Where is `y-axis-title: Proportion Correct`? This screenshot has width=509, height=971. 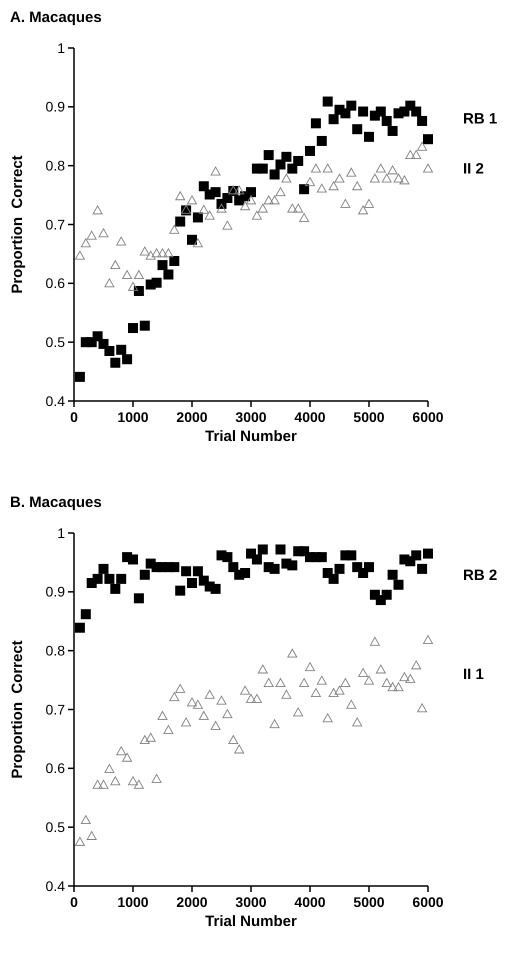
y-axis-title: Proportion Correct is located at coordinates (17, 224).